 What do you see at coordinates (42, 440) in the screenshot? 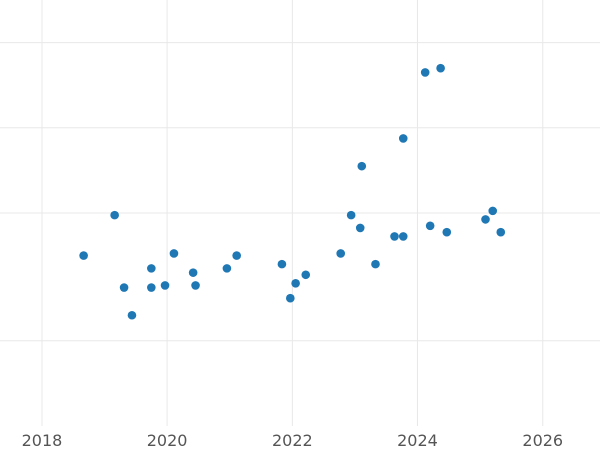
I see `x-tick-label-2018: 2018` at bounding box center [42, 440].